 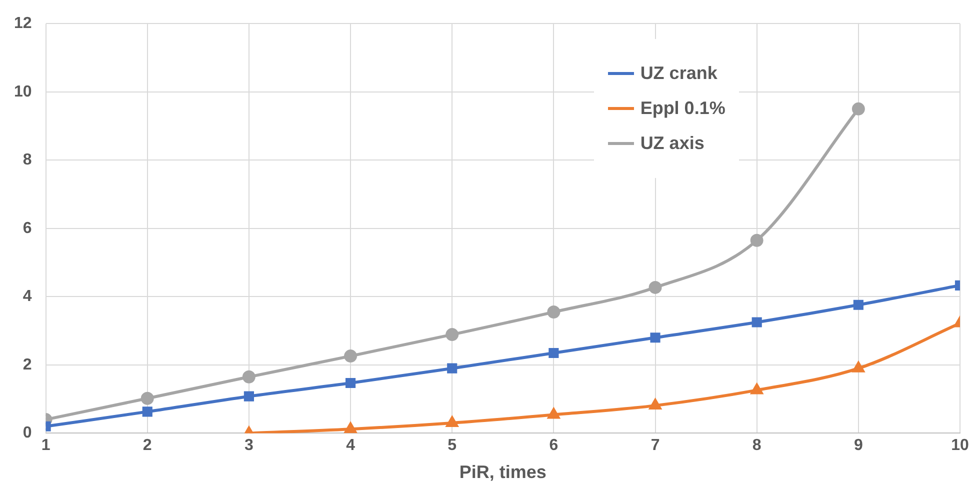 What do you see at coordinates (679, 73) in the screenshot?
I see `legend-label: UZ crank` at bounding box center [679, 73].